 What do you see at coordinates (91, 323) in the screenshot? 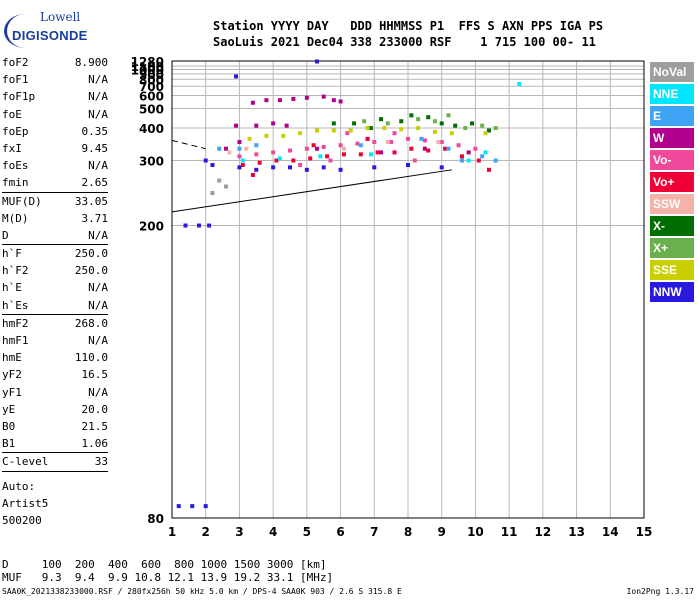
I see `param-value: 268.0` at bounding box center [91, 323].